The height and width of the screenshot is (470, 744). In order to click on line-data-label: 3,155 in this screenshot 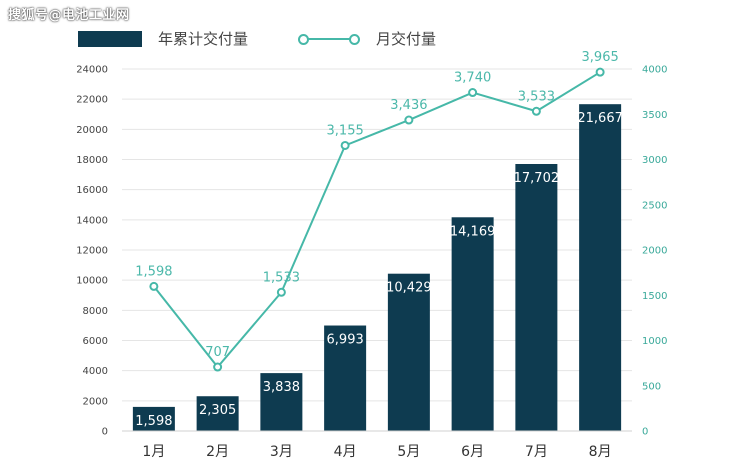, I will do `click(345, 130)`.